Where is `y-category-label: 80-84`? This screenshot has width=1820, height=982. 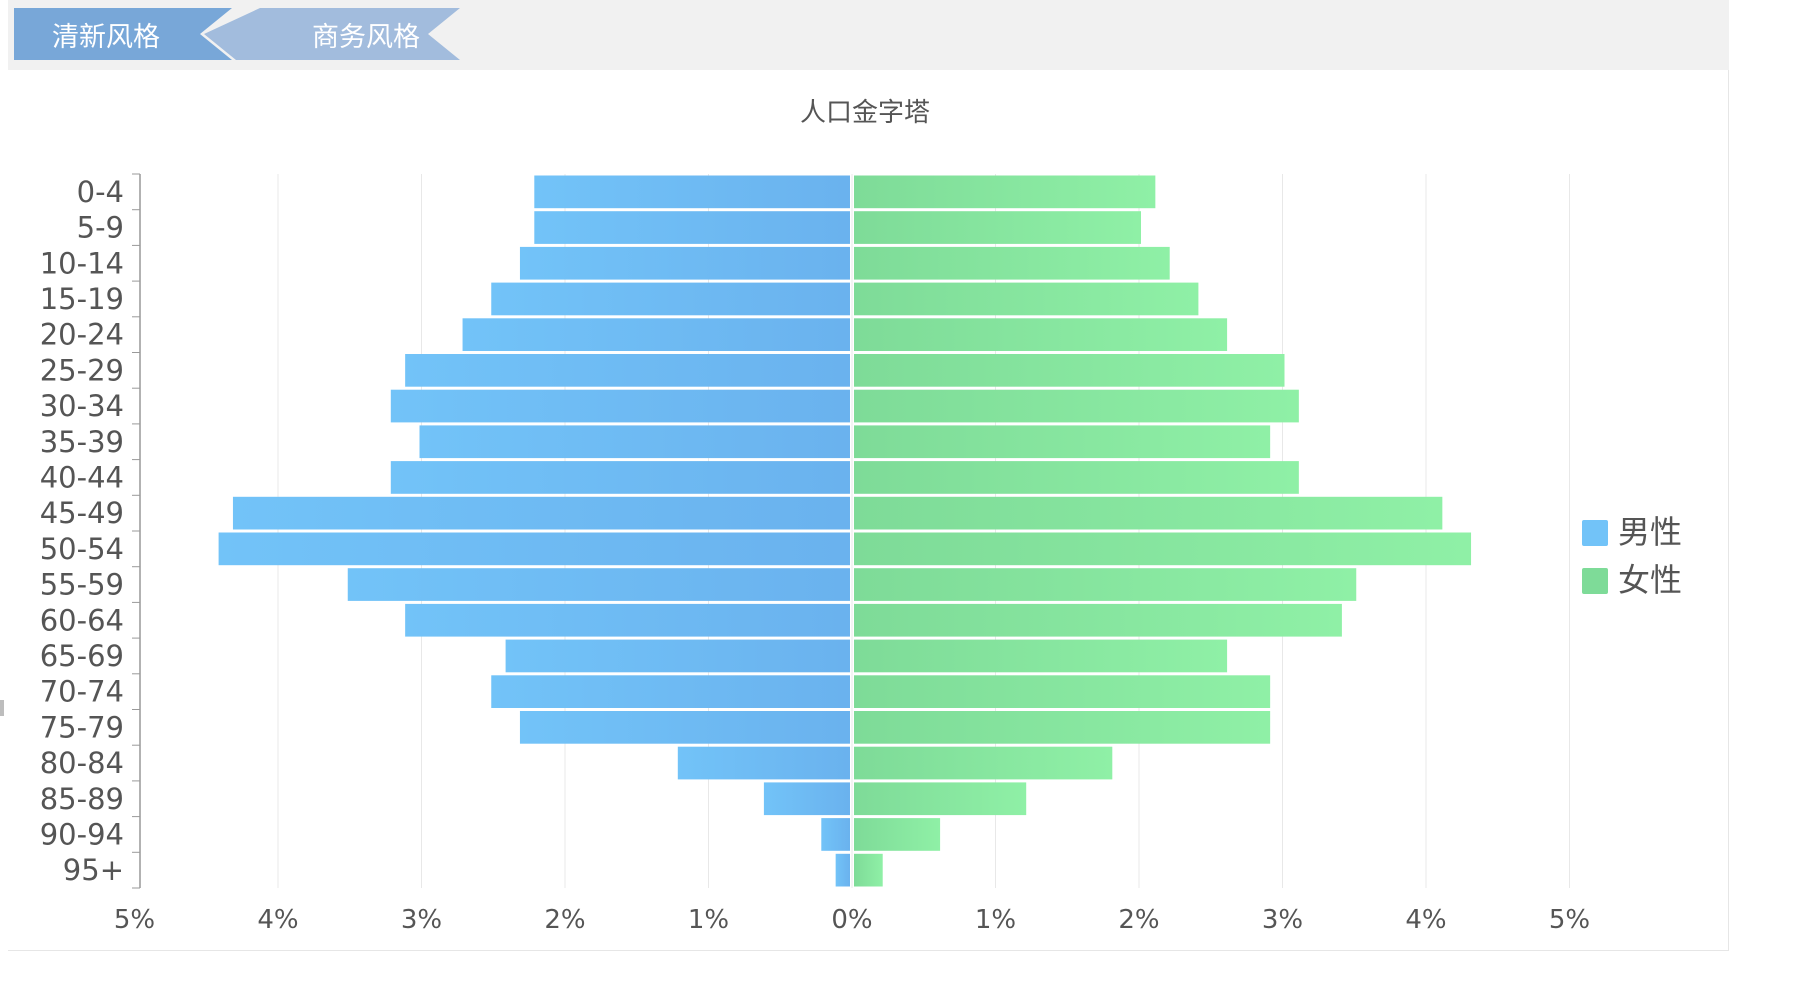
y-category-label: 80-84 is located at coordinates (82, 763).